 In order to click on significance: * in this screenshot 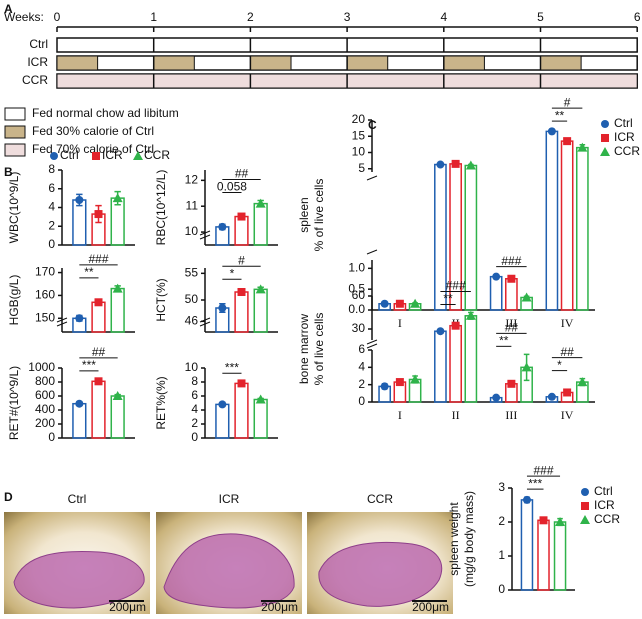, I will do `click(559, 365)`.